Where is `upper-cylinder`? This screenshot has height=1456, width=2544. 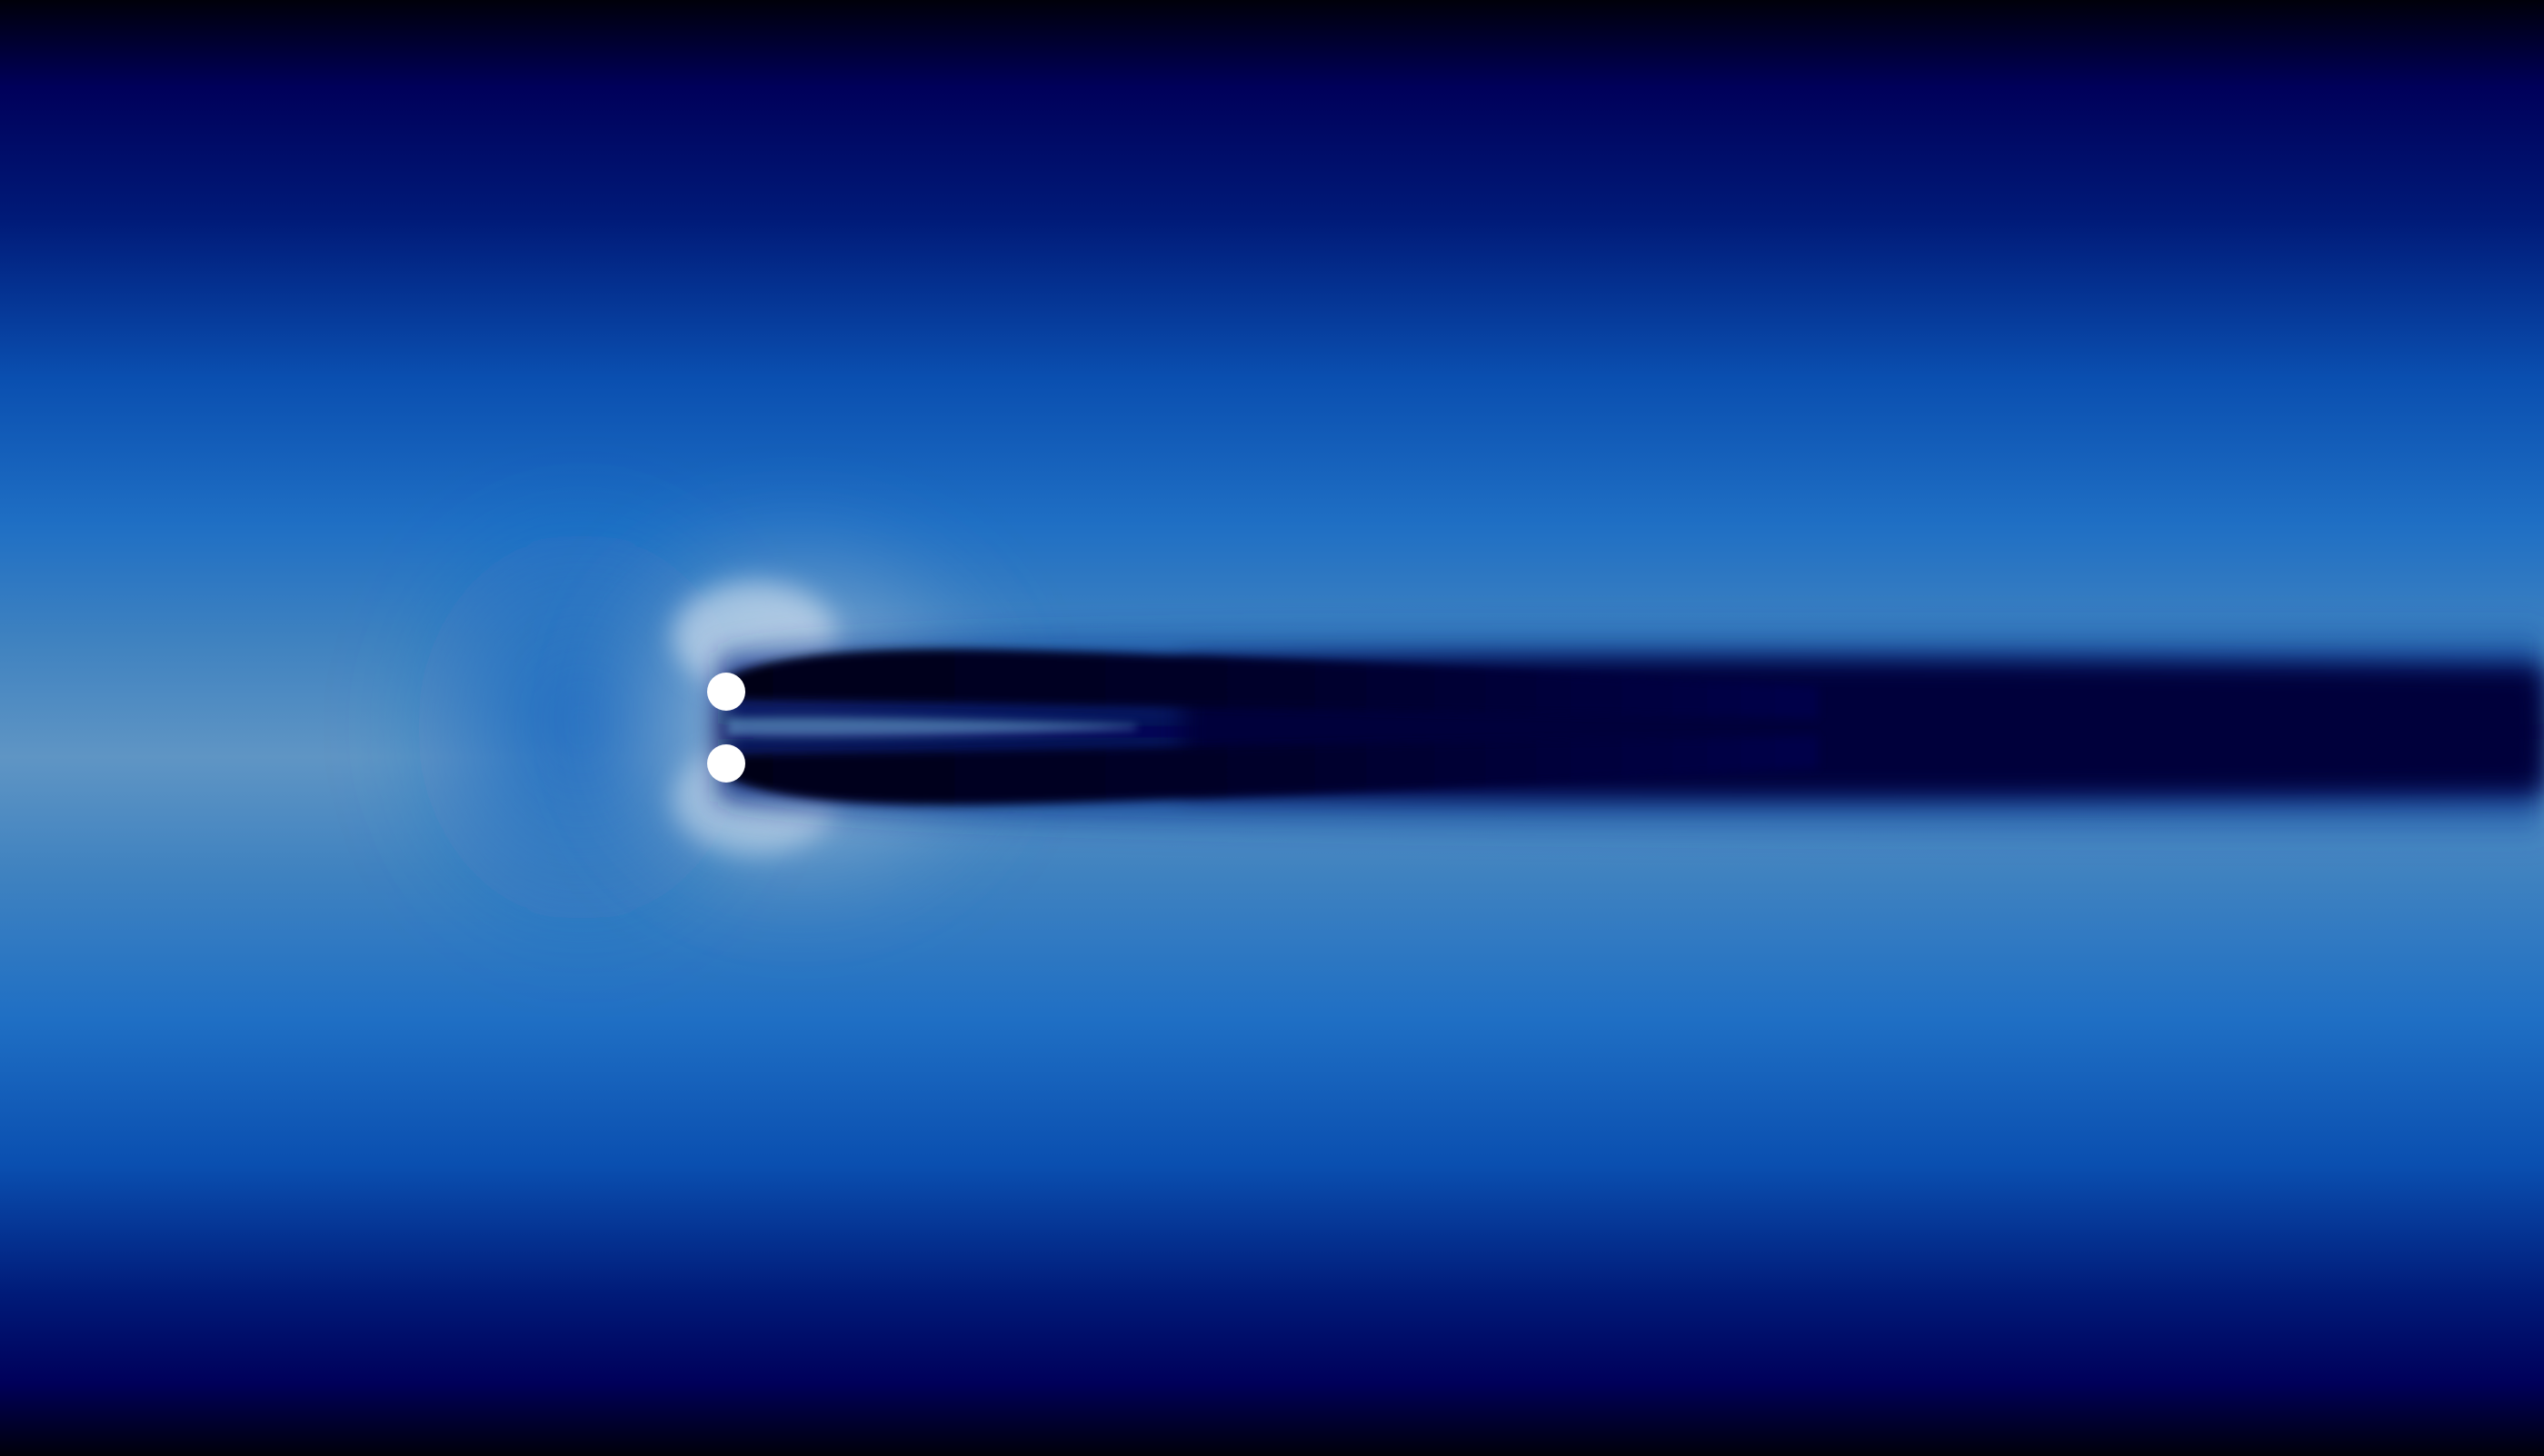 upper-cylinder is located at coordinates (726, 692).